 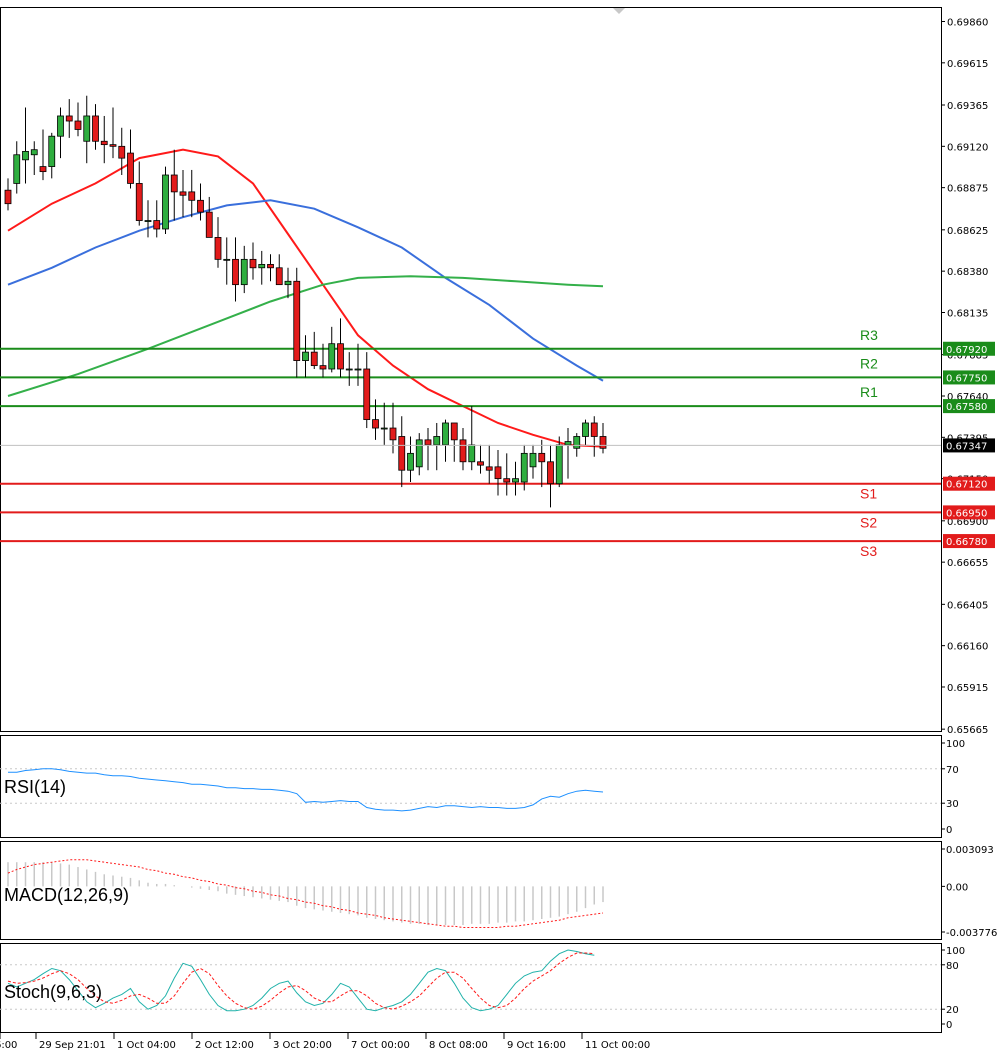 What do you see at coordinates (966, 542) in the screenshot?
I see `level-price-text: 0.66780` at bounding box center [966, 542].